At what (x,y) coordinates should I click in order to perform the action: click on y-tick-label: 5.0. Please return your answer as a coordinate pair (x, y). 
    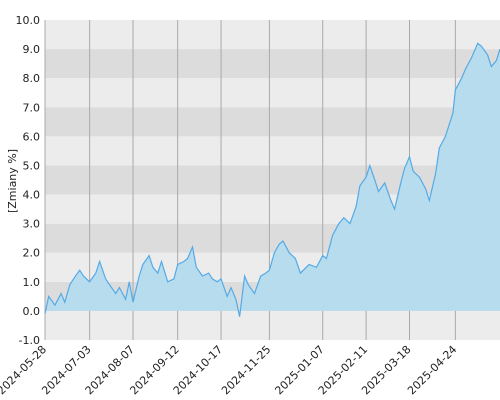
    Looking at the image, I should click on (32, 165).